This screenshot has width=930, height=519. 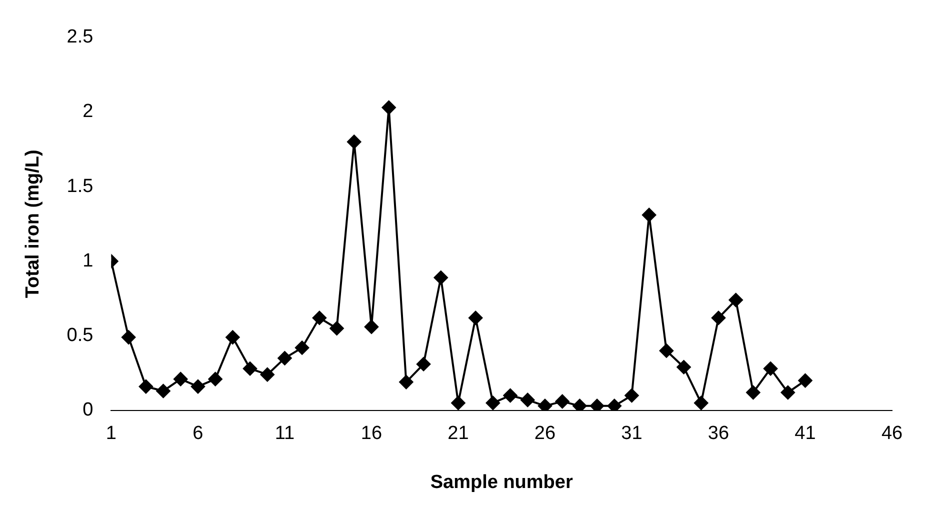 I want to click on y-axis-title: Total iron (mg/L), so click(x=33, y=224).